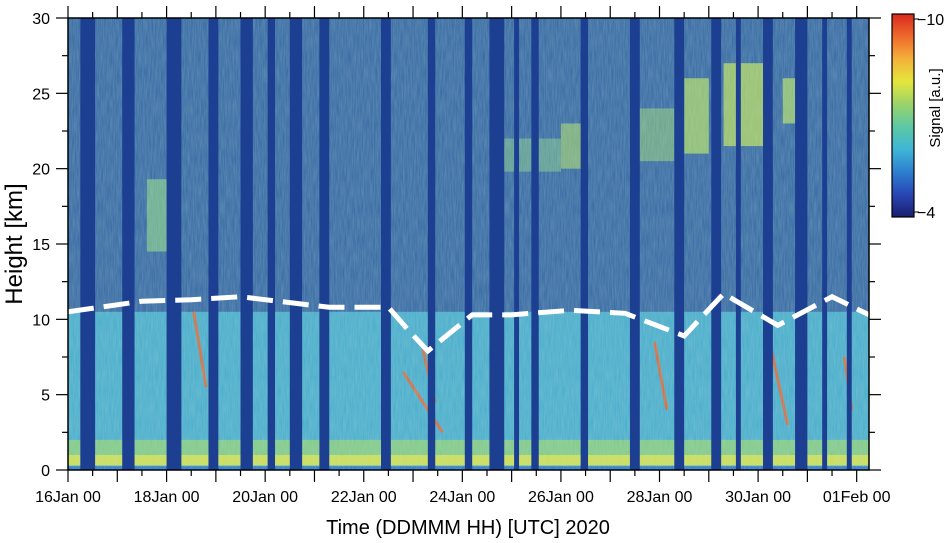  What do you see at coordinates (926, 213) in the screenshot?
I see `colorbar-tick-min: −4` at bounding box center [926, 213].